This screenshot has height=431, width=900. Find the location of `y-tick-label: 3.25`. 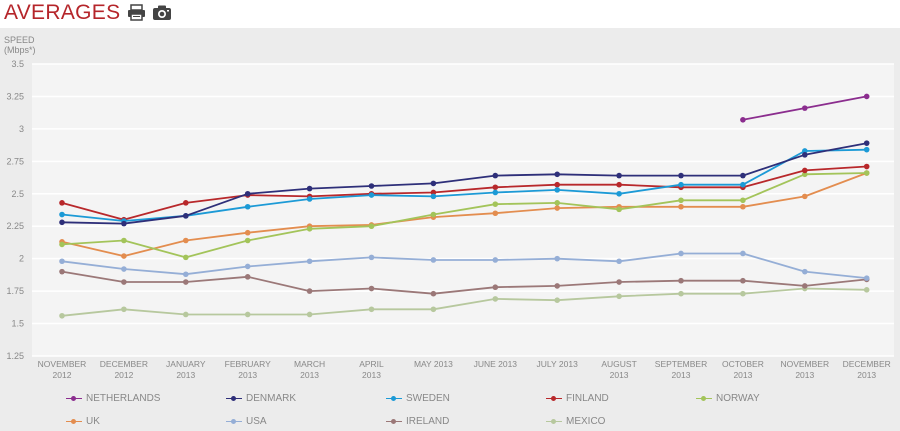

y-tick-label: 3.25 is located at coordinates (15, 96).